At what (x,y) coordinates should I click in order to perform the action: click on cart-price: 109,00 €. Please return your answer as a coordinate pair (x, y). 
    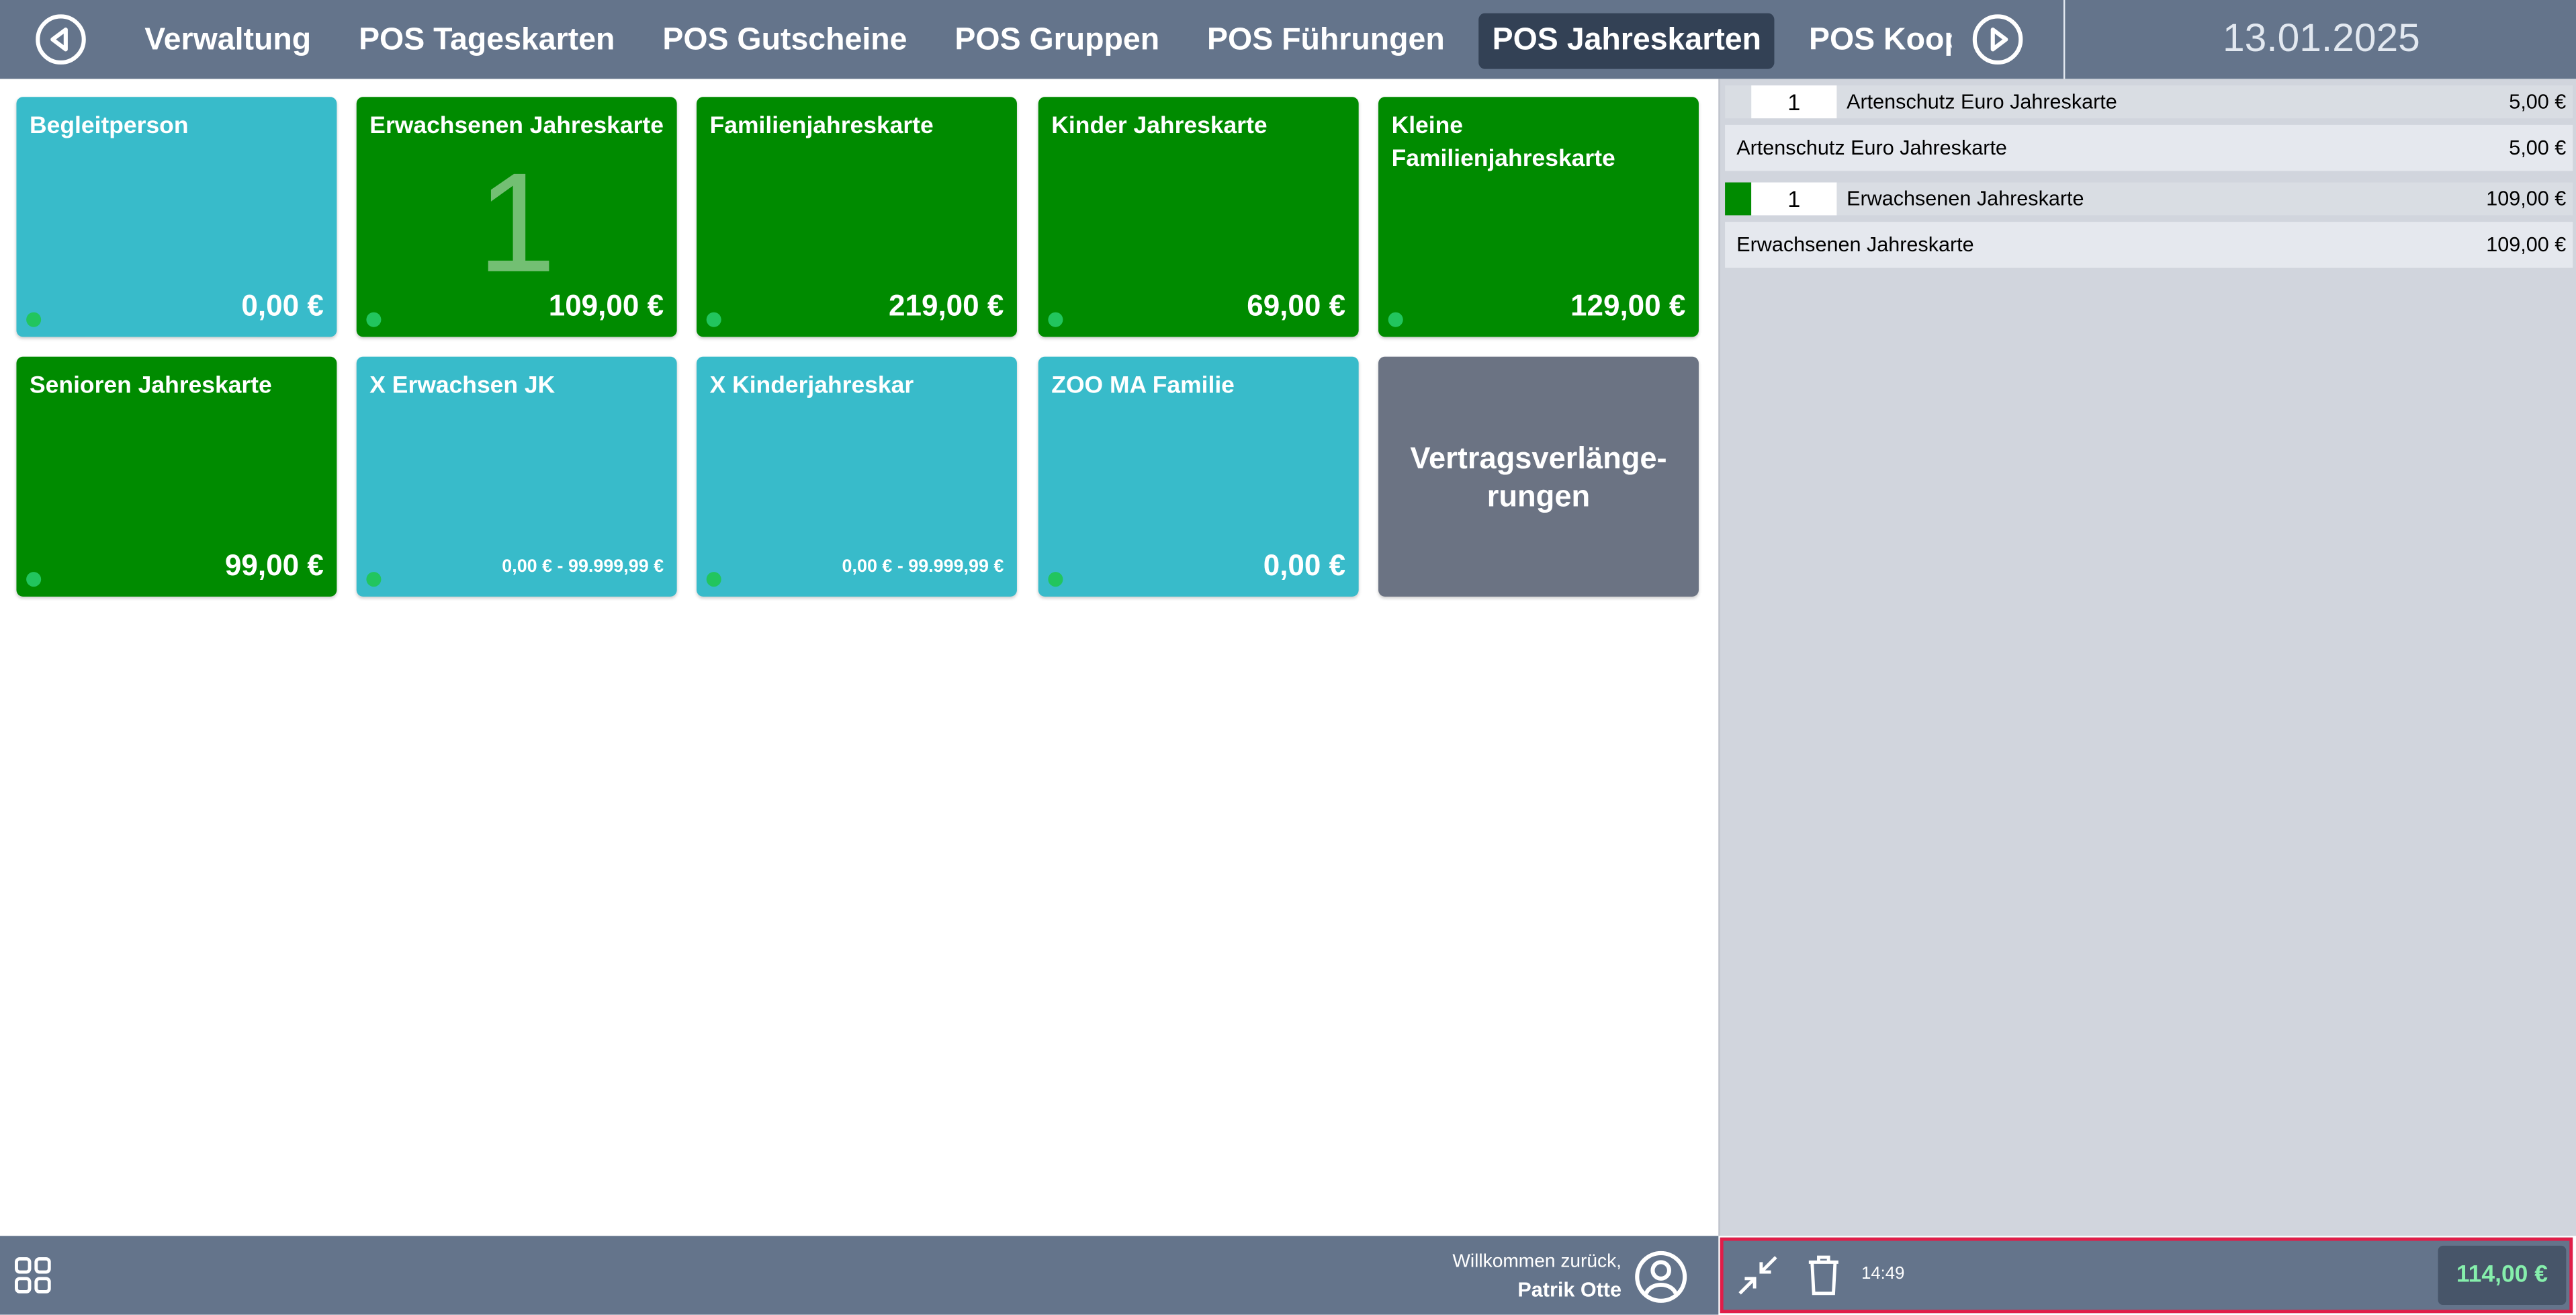
    Looking at the image, I should click on (2527, 199).